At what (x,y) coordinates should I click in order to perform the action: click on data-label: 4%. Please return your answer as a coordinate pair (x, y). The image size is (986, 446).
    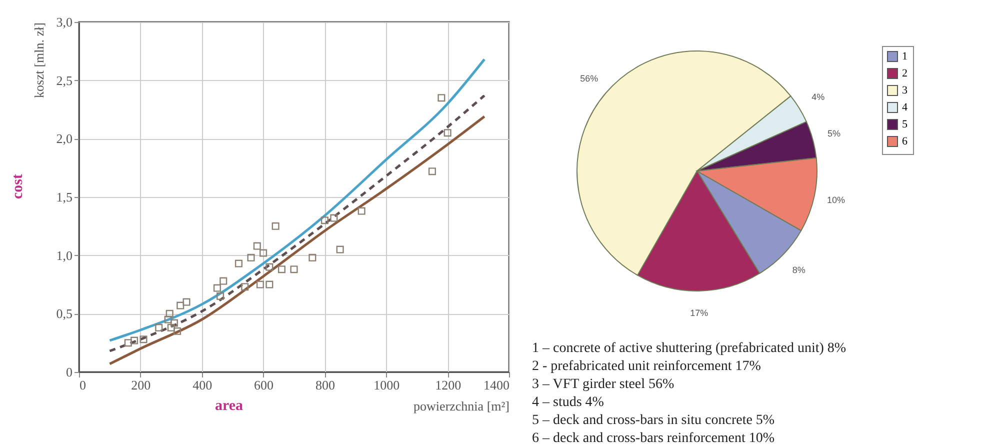
    Looking at the image, I should click on (818, 97).